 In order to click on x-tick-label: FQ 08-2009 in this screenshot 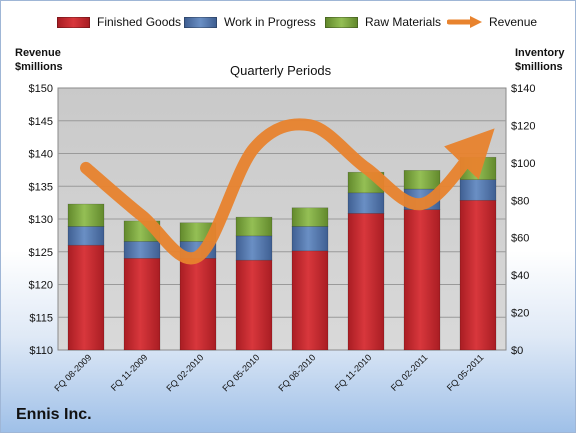, I will do `click(72, 372)`.